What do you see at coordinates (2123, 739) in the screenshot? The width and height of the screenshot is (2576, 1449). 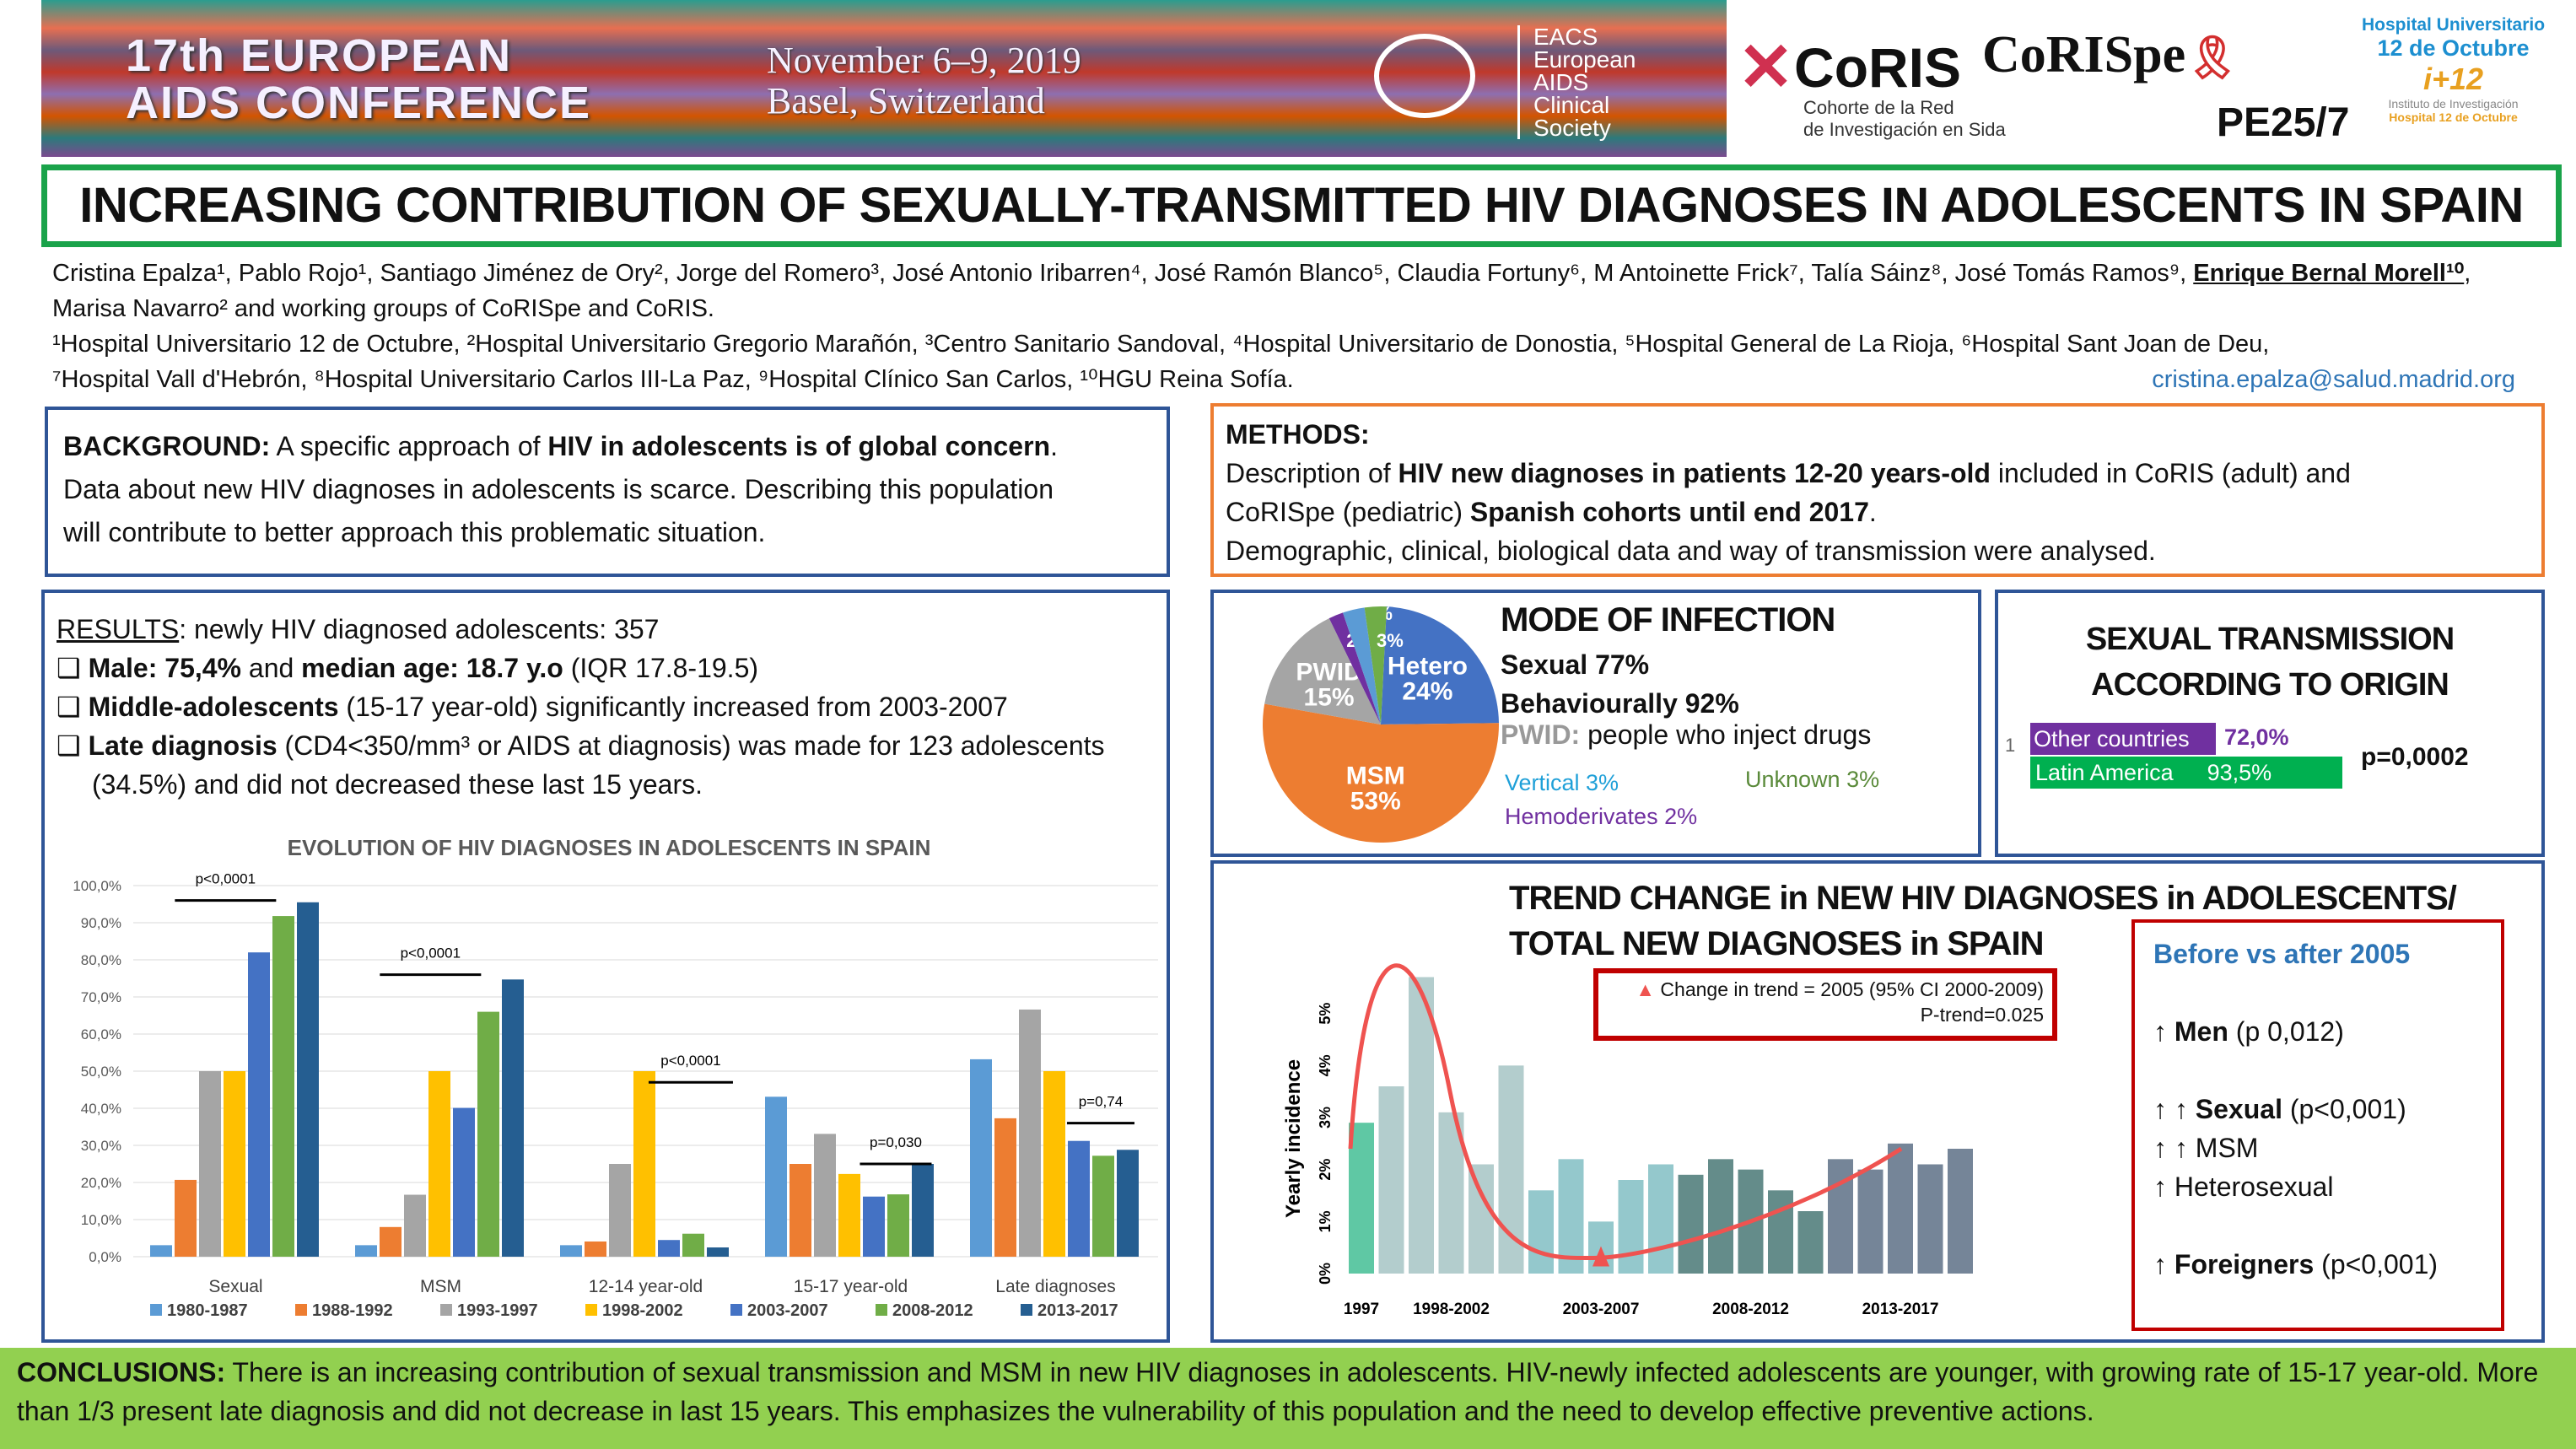 I see `origin-bar-other: Other countries` at bounding box center [2123, 739].